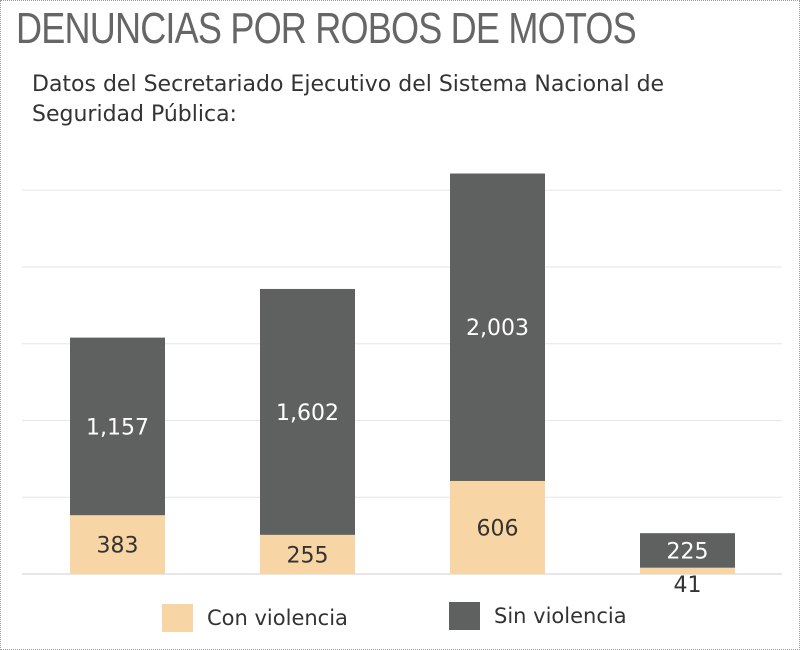 Image resolution: width=800 pixels, height=650 pixels. Describe the element at coordinates (688, 585) in the screenshot. I see `data-label-con-violencia: 41` at that location.